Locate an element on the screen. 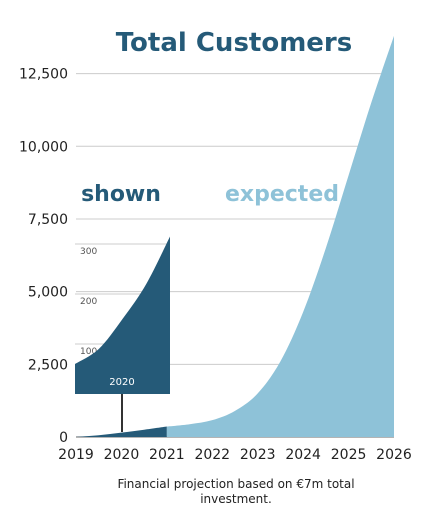  x-tick-label: 2021 is located at coordinates (167, 455).